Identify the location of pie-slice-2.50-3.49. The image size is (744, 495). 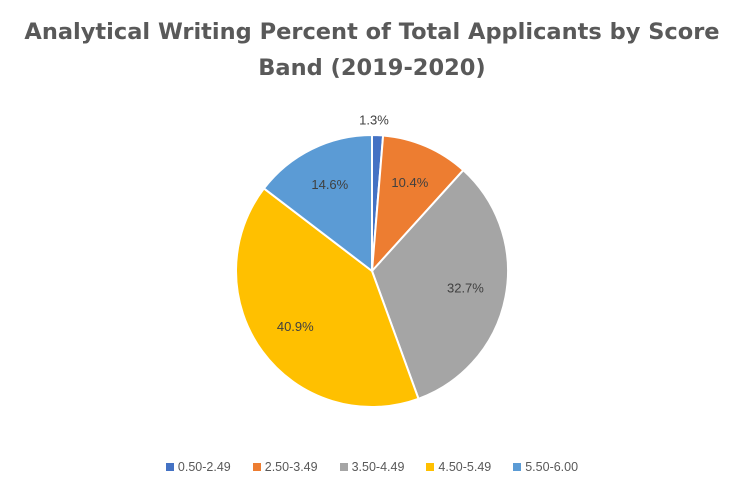
(417, 204).